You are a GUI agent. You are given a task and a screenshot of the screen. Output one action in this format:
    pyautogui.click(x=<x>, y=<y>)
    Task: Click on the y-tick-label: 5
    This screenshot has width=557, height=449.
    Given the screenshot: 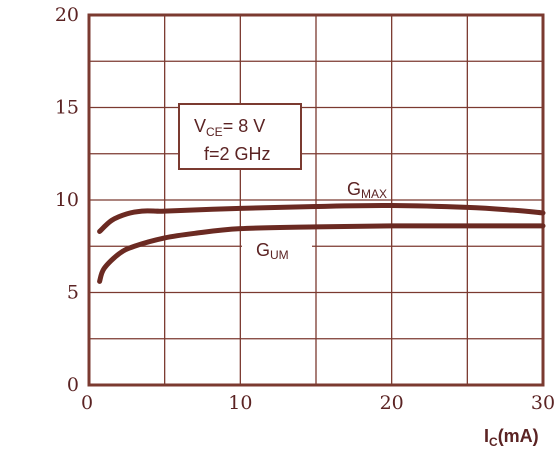 What is the action you would take?
    pyautogui.click(x=73, y=293)
    